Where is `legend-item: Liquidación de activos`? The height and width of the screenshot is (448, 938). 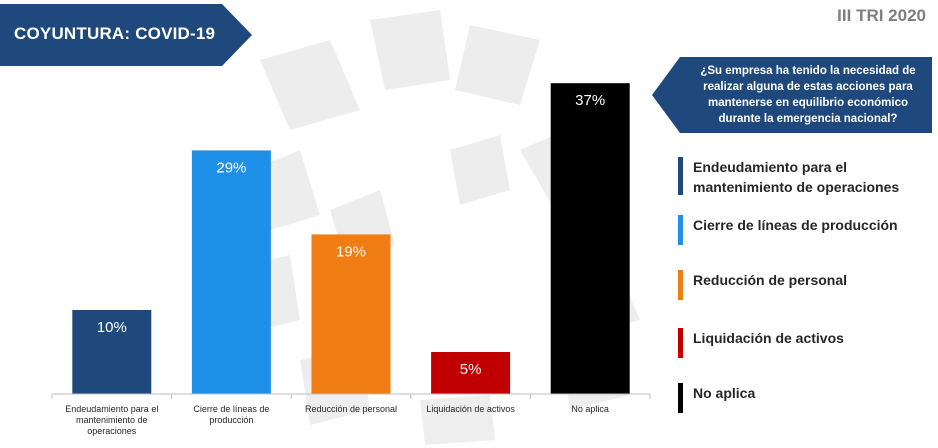 legend-item: Liquidación de activos is located at coordinates (807, 343).